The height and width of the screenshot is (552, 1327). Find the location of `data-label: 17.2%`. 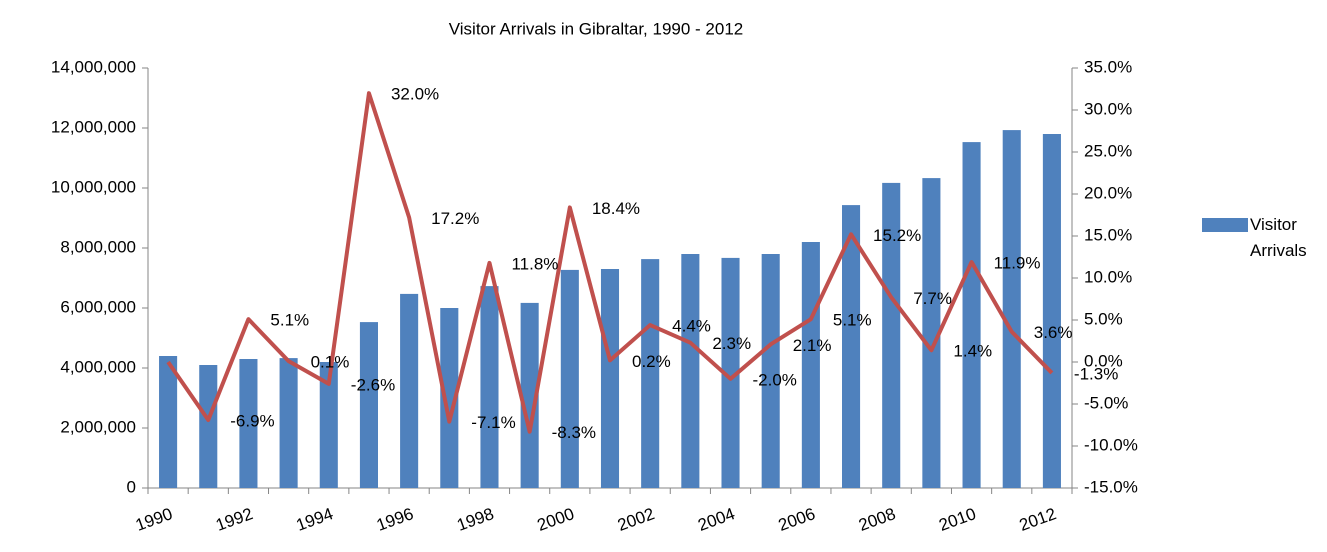

data-label: 17.2% is located at coordinates (455, 218).